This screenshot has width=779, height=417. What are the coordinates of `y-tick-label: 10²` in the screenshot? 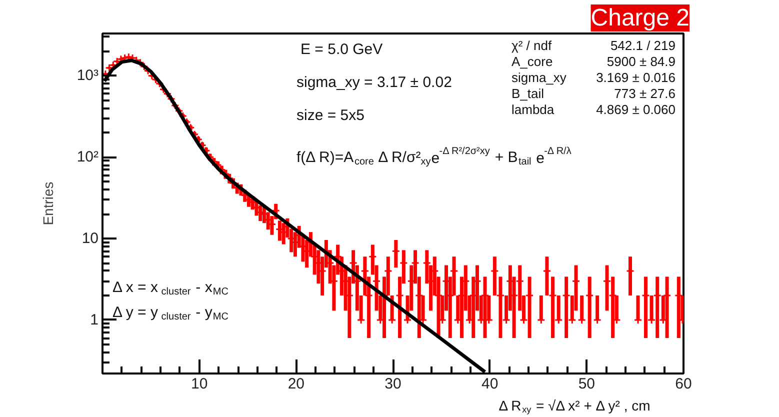 It's located at (87, 157).